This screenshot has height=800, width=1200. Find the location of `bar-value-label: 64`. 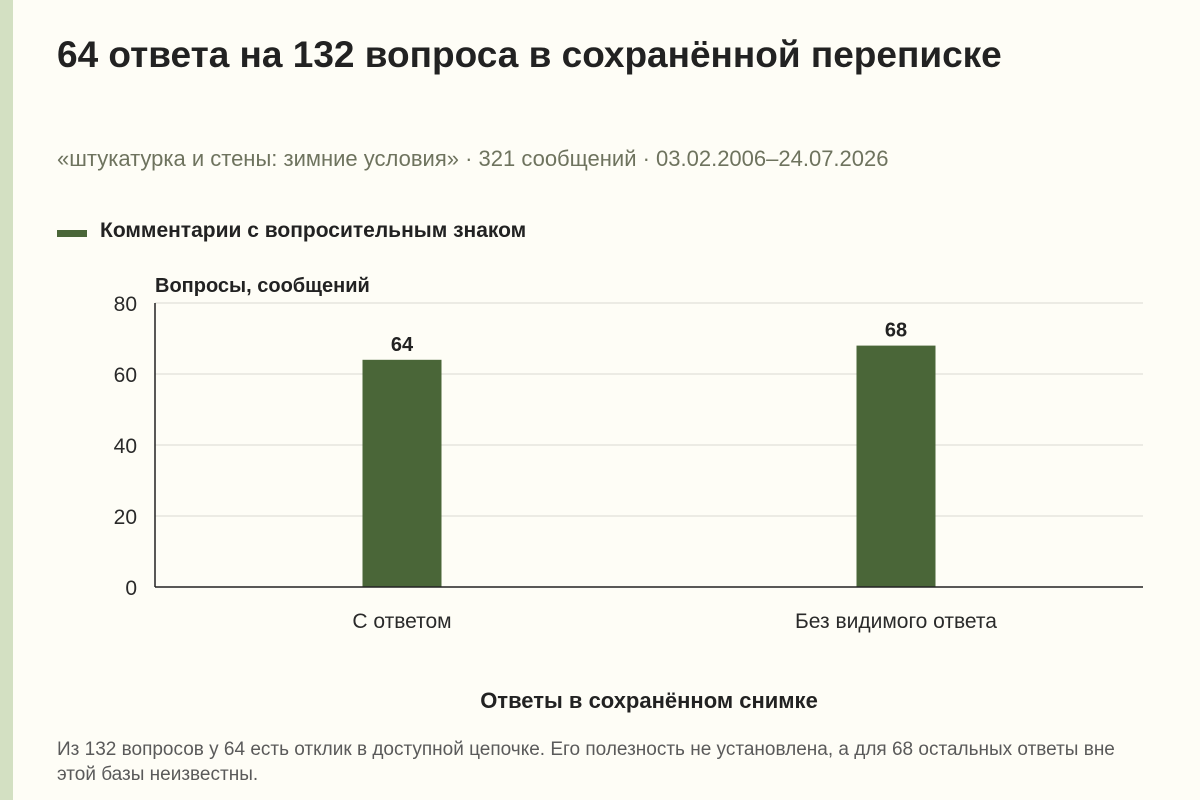

bar-value-label: 64 is located at coordinates (402, 345).